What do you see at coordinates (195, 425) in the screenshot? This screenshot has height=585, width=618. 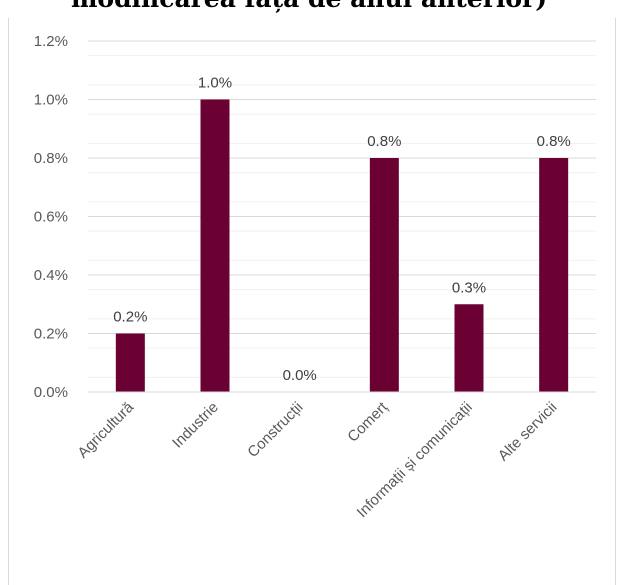 I see `category-label: Industrie` at bounding box center [195, 425].